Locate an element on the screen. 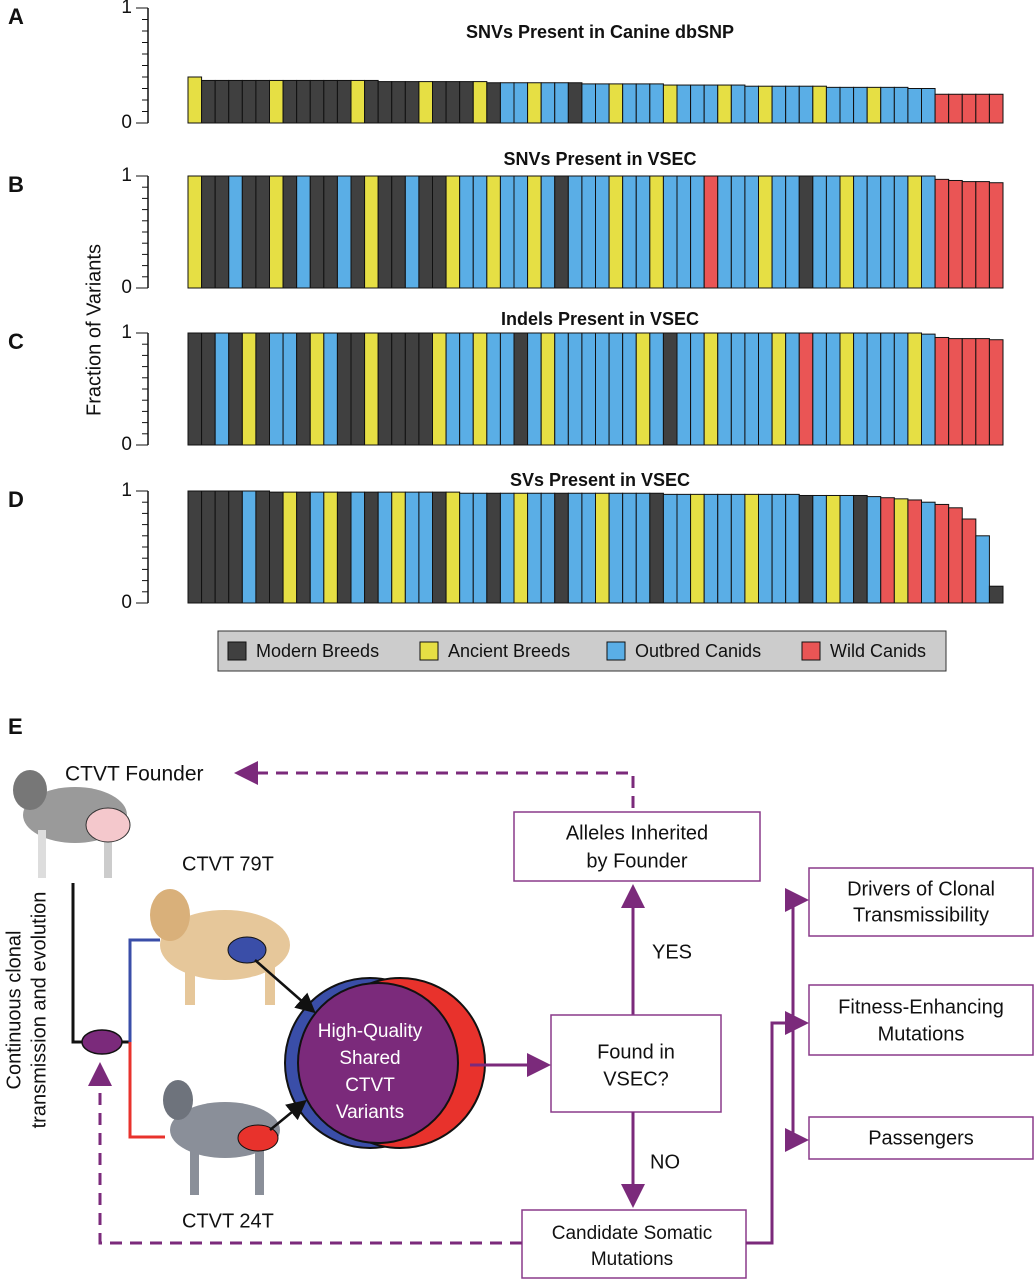 This screenshot has width=1034, height=1280. founder-dog is located at coordinates (72, 824).